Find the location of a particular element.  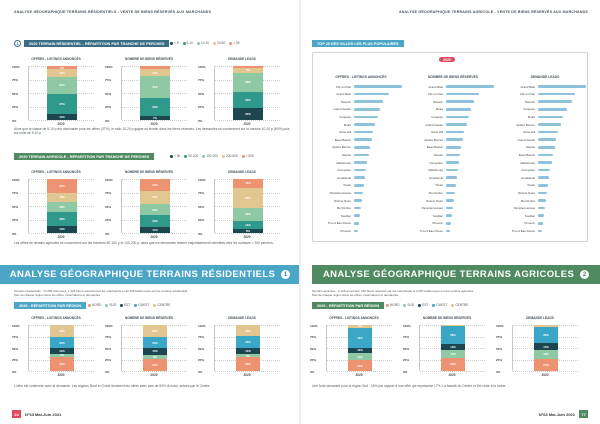

band-number-icon: 2 is located at coordinates (585, 274).